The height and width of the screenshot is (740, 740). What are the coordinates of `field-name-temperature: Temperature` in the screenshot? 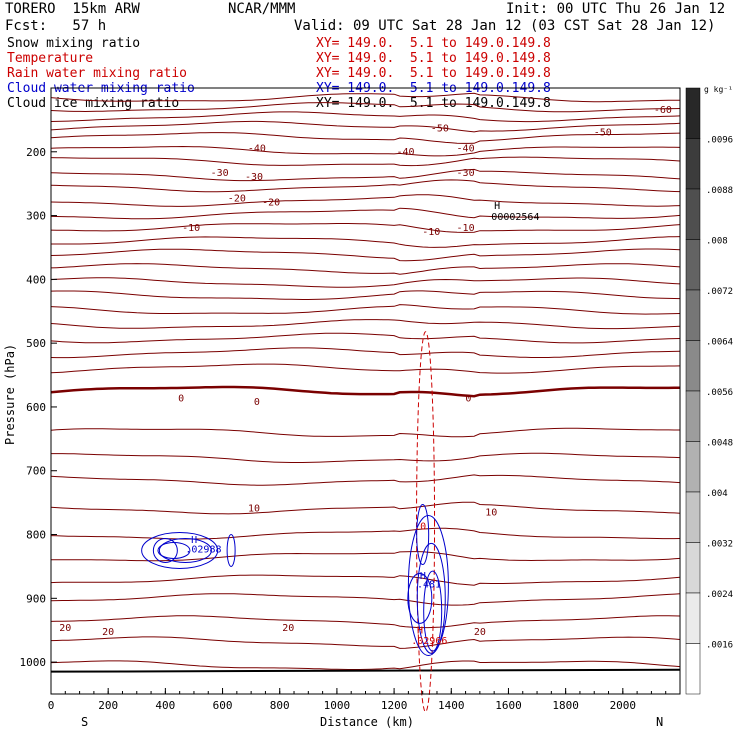 It's located at (50, 58).